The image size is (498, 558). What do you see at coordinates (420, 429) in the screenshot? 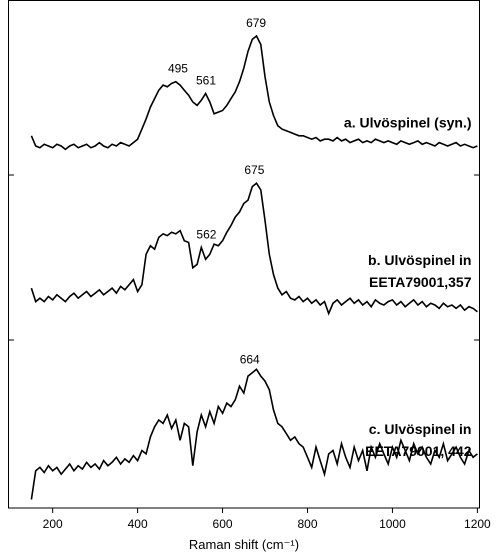
I see `series-label-line: c. Ulvöspinel in` at bounding box center [420, 429].